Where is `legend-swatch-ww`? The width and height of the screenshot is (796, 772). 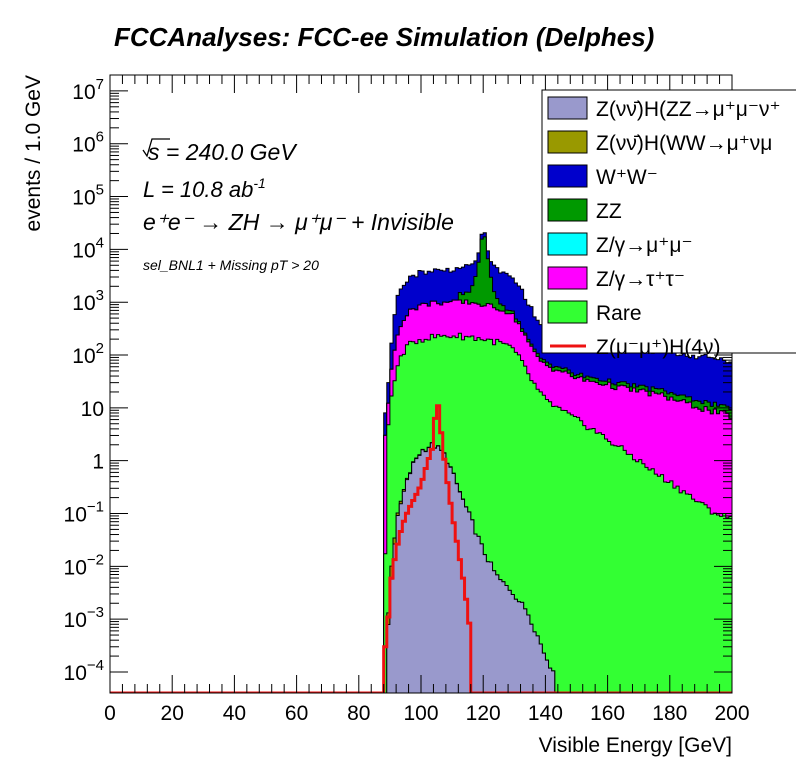 legend-swatch-ww is located at coordinates (567, 176).